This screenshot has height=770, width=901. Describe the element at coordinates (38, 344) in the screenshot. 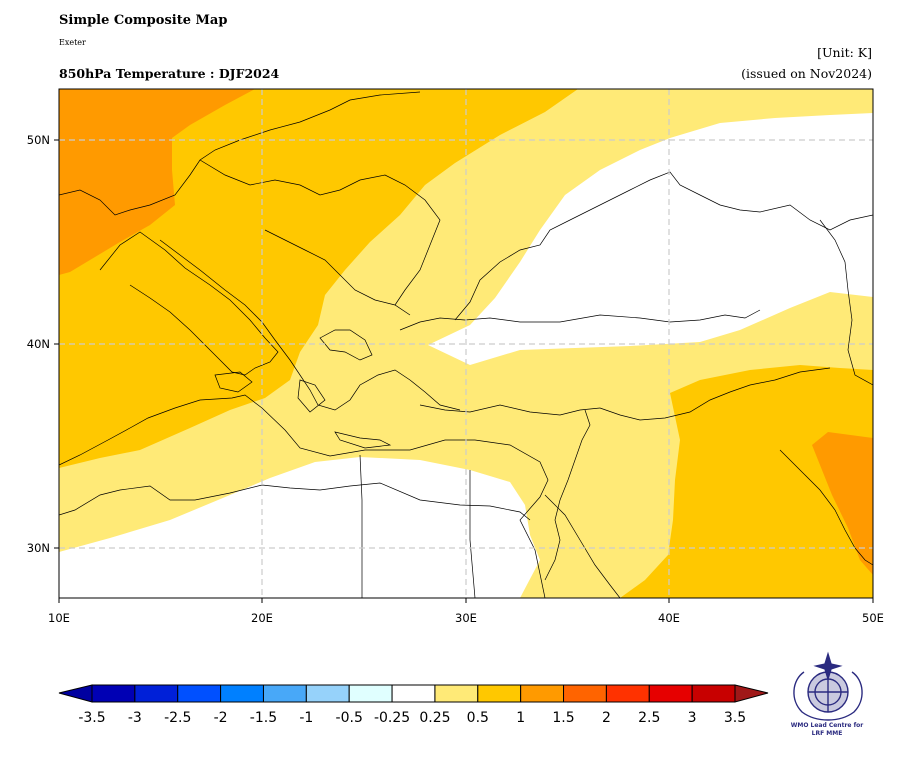

I see `ytick-label-40N: 40N` at that location.